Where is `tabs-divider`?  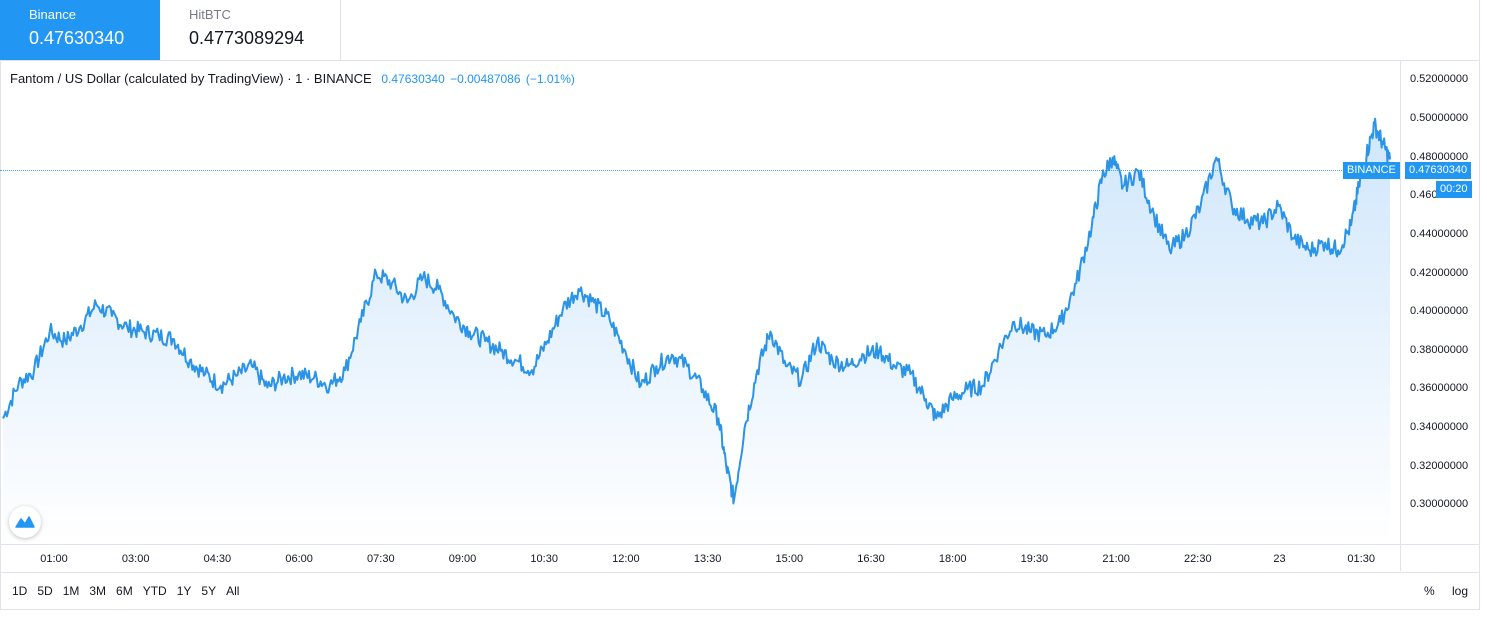 tabs-divider is located at coordinates (740, 60).